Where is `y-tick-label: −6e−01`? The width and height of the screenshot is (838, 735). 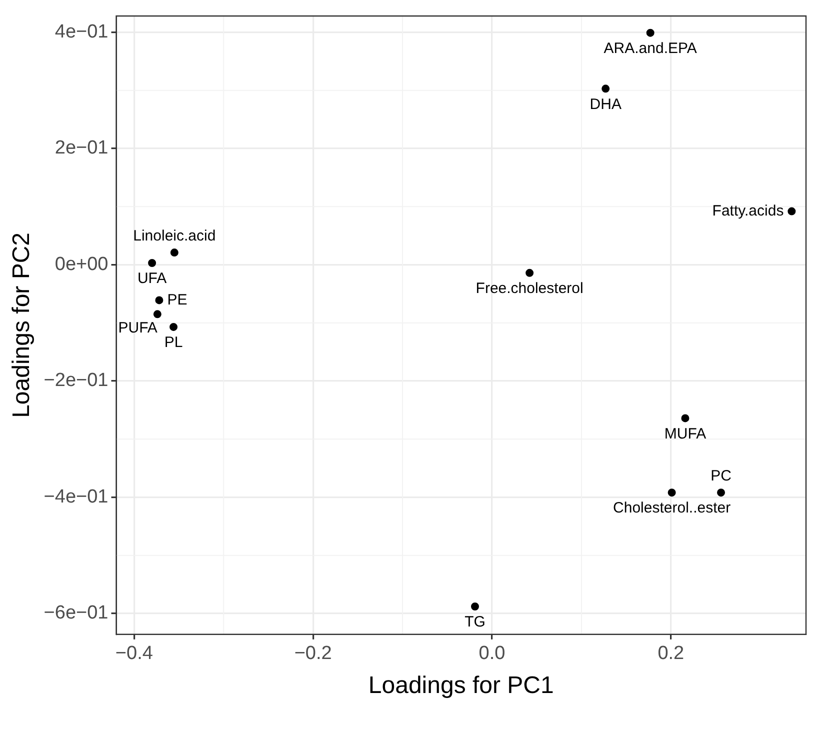
y-tick-label: −6e−01 is located at coordinates (76, 613).